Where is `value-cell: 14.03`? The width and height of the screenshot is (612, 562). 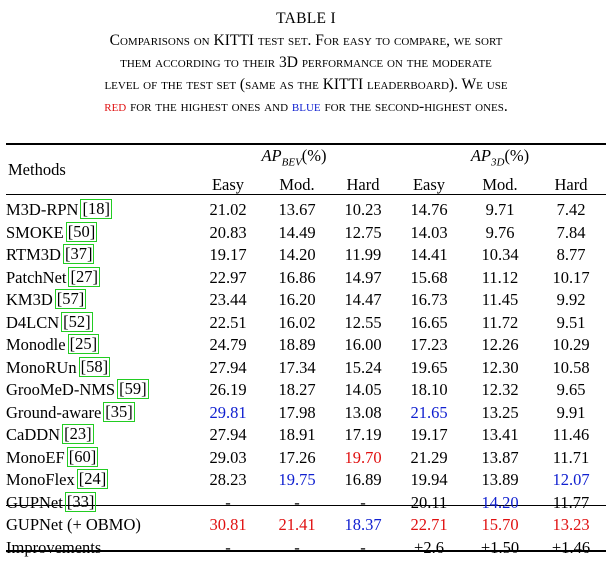
value-cell: 14.03 is located at coordinates (429, 232).